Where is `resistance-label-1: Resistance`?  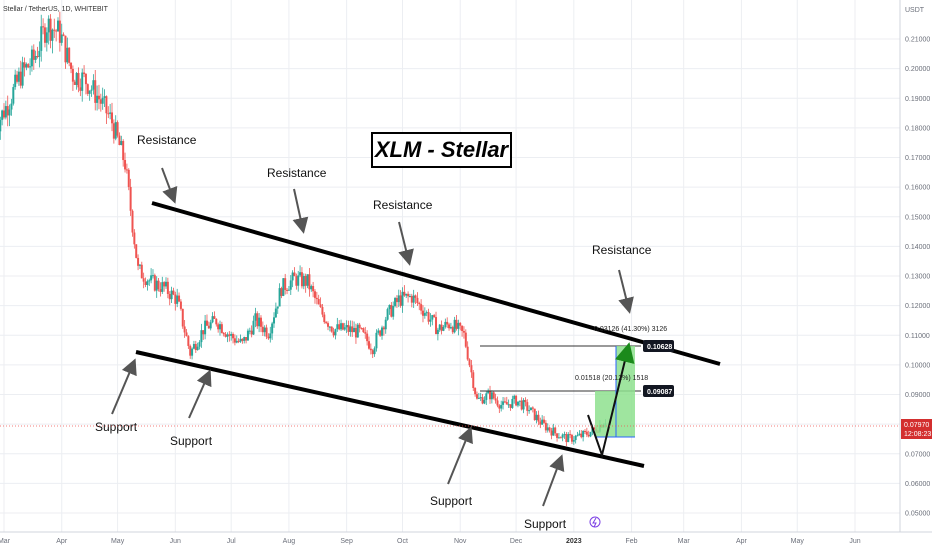 resistance-label-1: Resistance is located at coordinates (167, 140).